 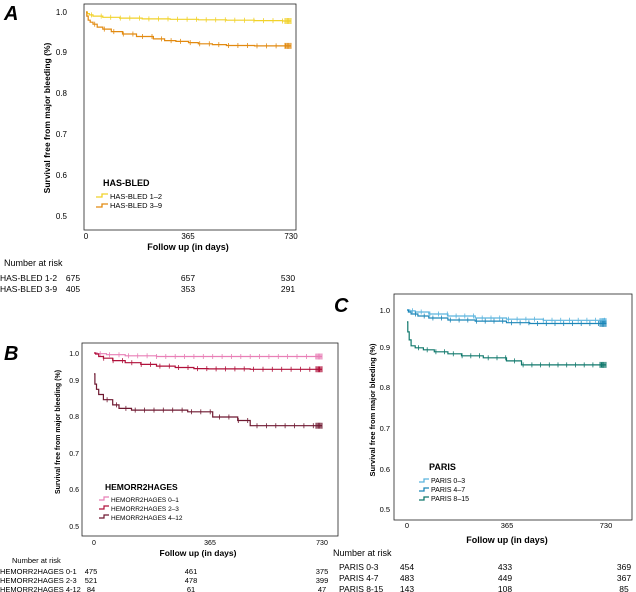 What do you see at coordinates (372, 409) in the screenshot?
I see `panel-c-ylabel: Survival free from major bleeding (%)` at bounding box center [372, 409].